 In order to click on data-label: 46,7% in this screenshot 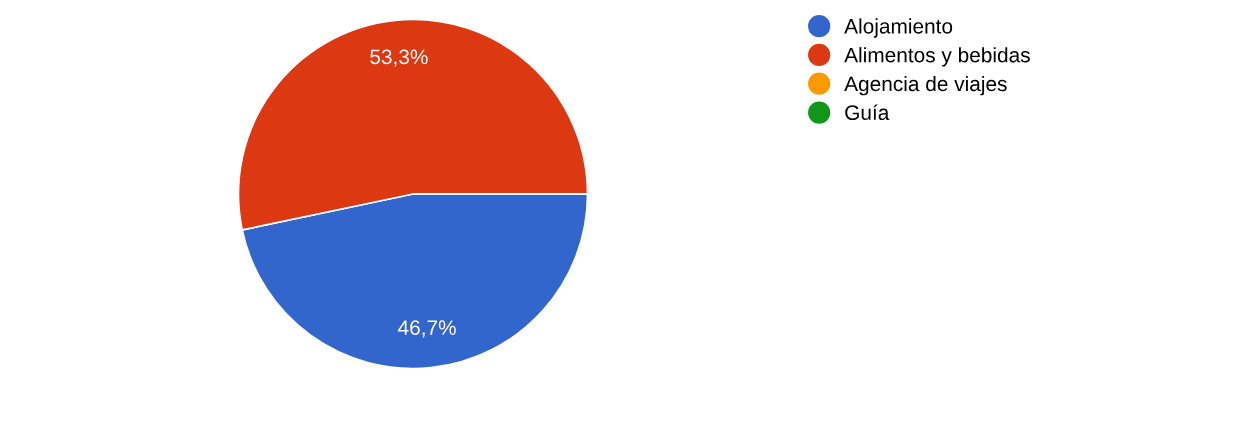, I will do `click(427, 329)`.